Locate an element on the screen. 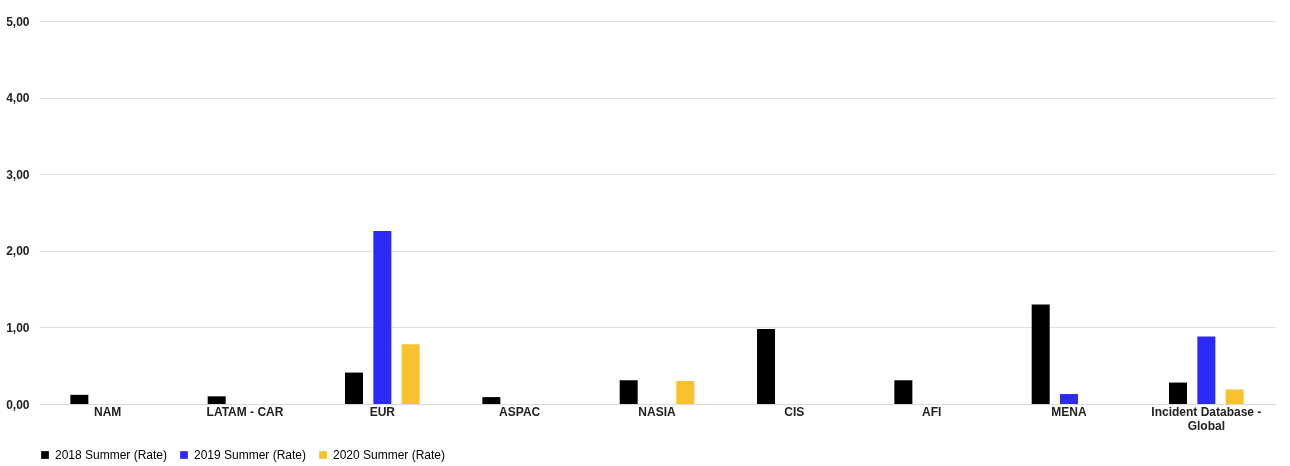 This screenshot has width=1290, height=466. x-tick-label: NASIA is located at coordinates (657, 411).